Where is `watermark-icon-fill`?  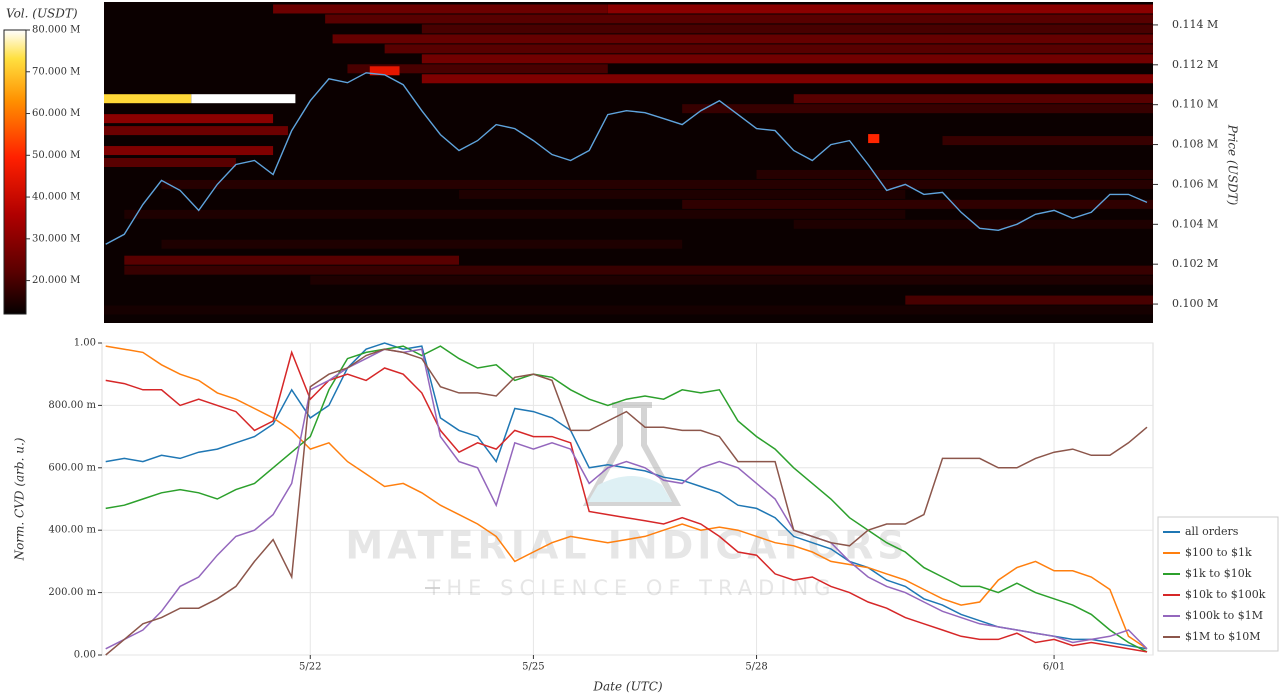 watermark-icon-fill is located at coordinates (630, 489).